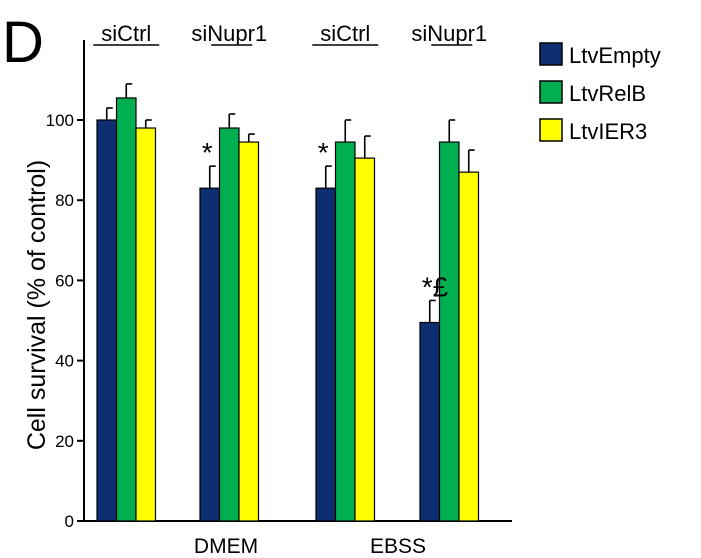 The image size is (701, 558). What do you see at coordinates (226, 546) in the screenshot?
I see `group-label: DMEM` at bounding box center [226, 546].